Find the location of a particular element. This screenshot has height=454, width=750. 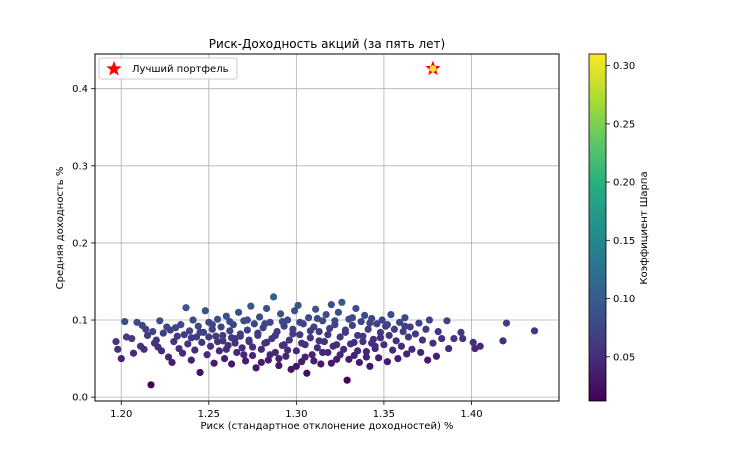

x-tick-label: 1.30 is located at coordinates (296, 414).